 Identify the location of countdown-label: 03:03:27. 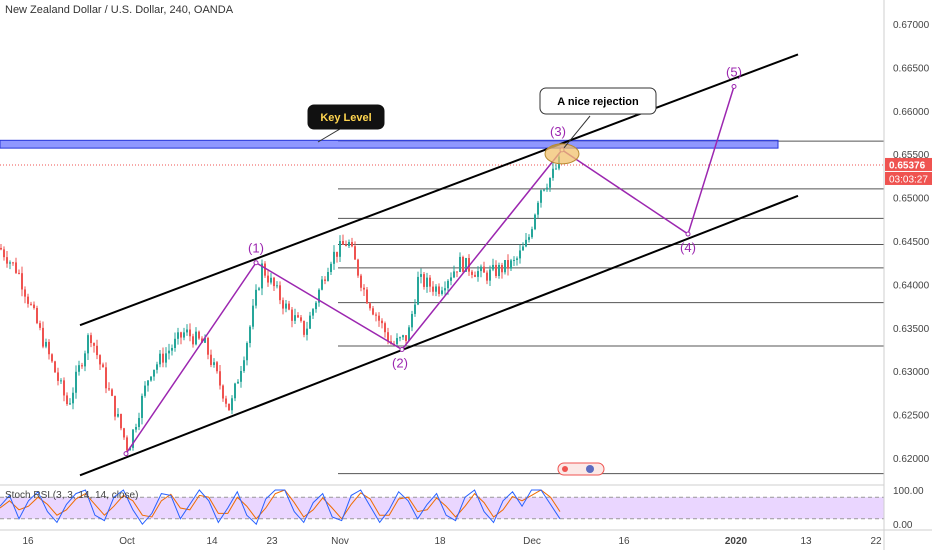
(908, 179).